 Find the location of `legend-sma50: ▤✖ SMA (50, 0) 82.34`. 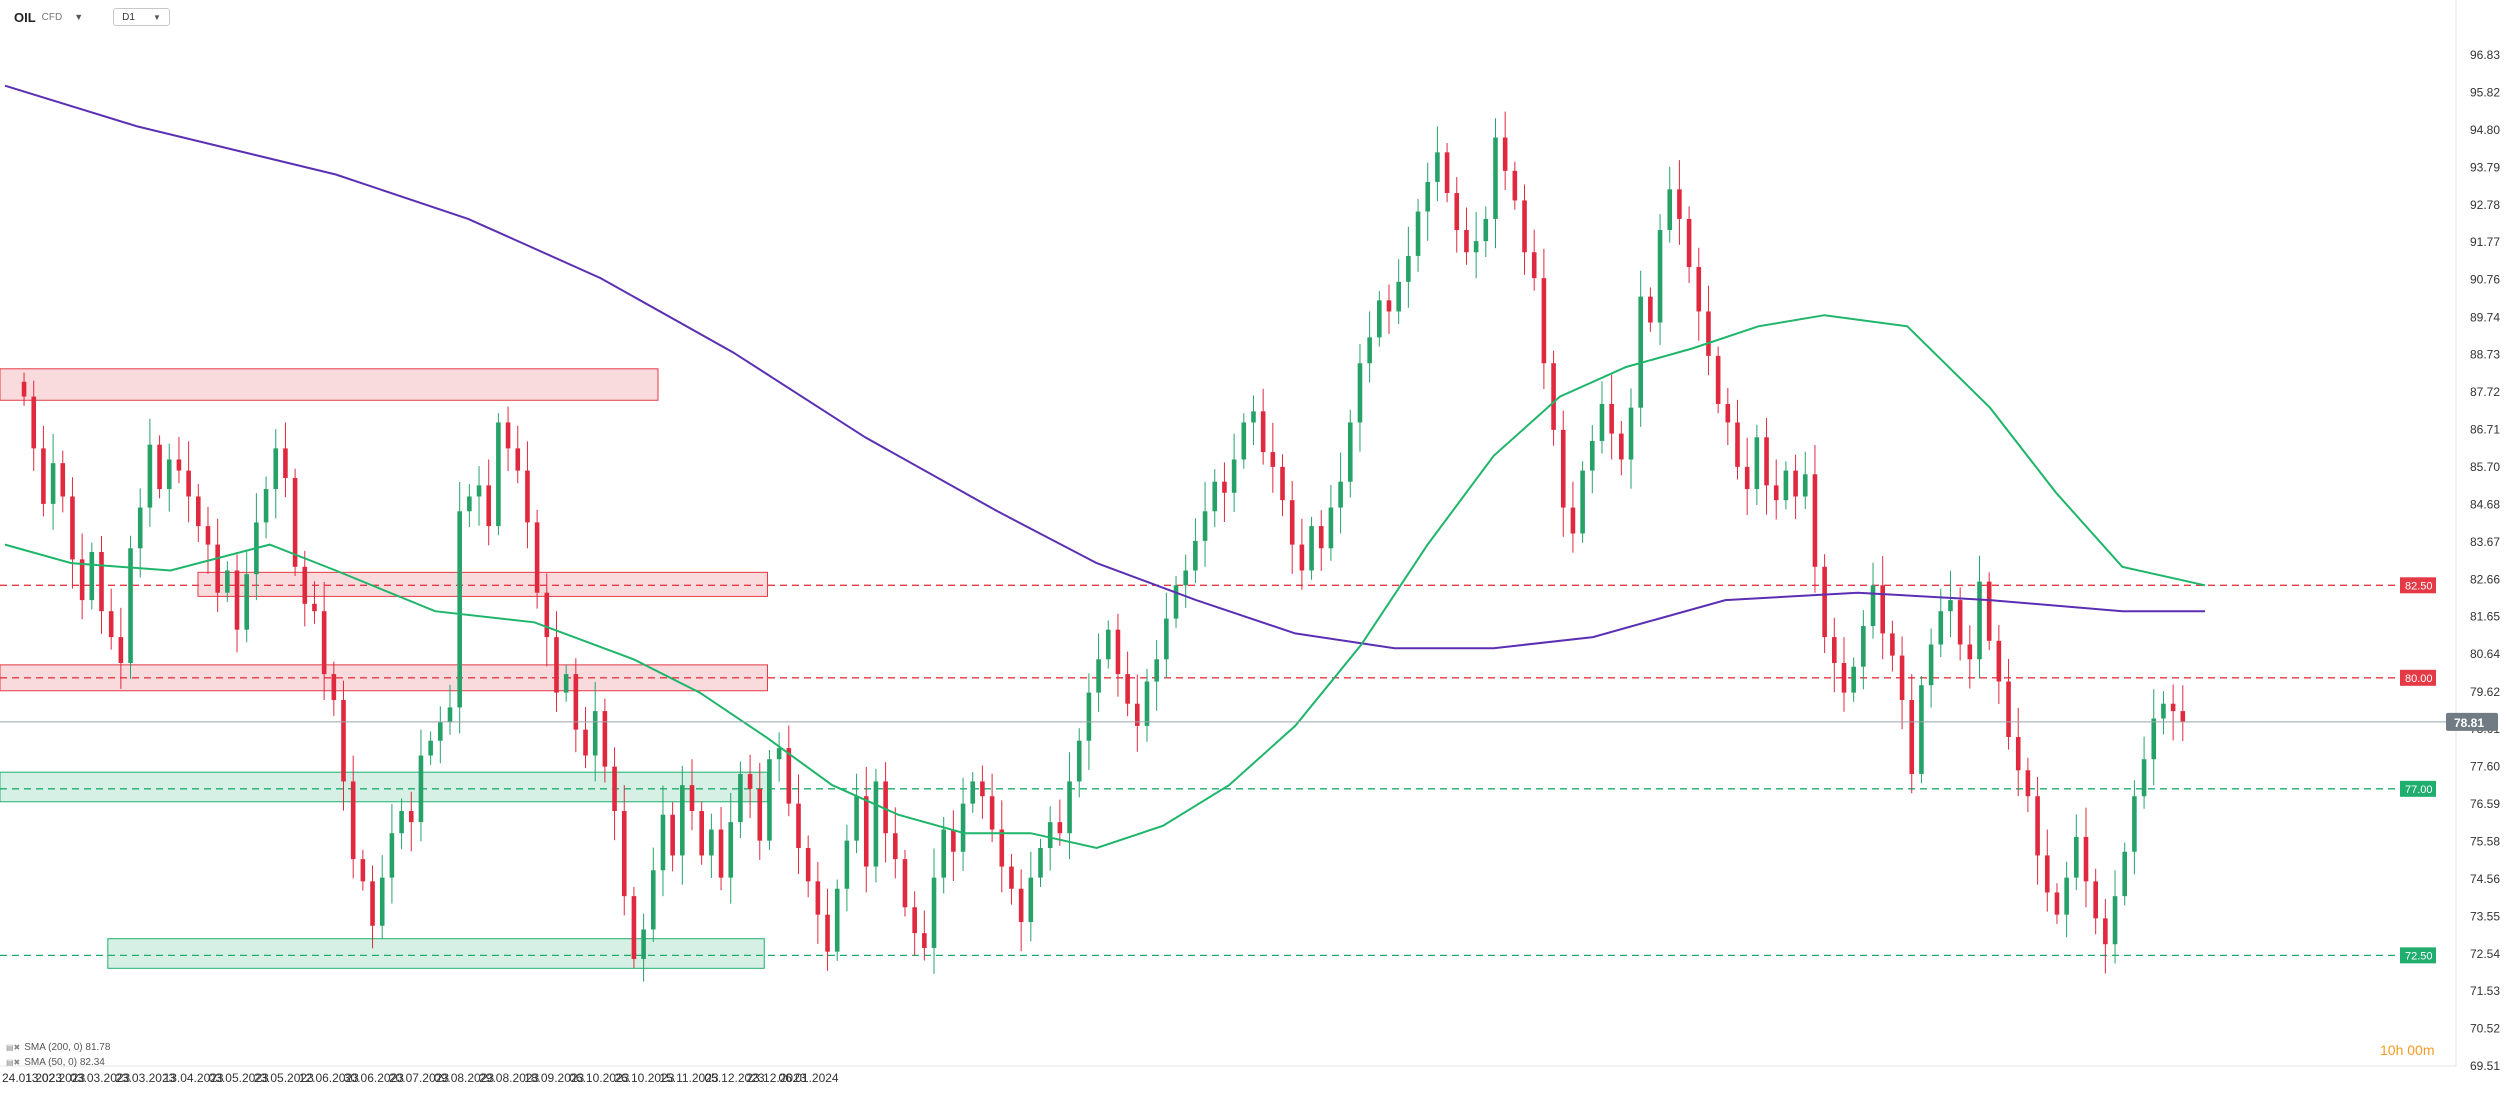

legend-sma50: ▤✖ SMA (50, 0) 82.34 is located at coordinates (58, 1062).